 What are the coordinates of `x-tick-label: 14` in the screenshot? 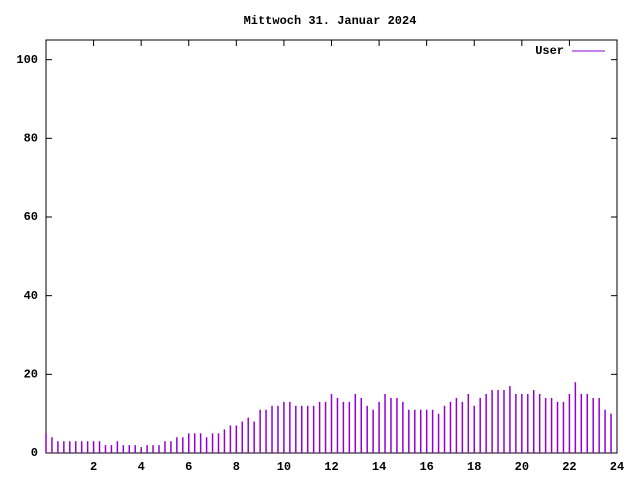 It's located at (379, 467).